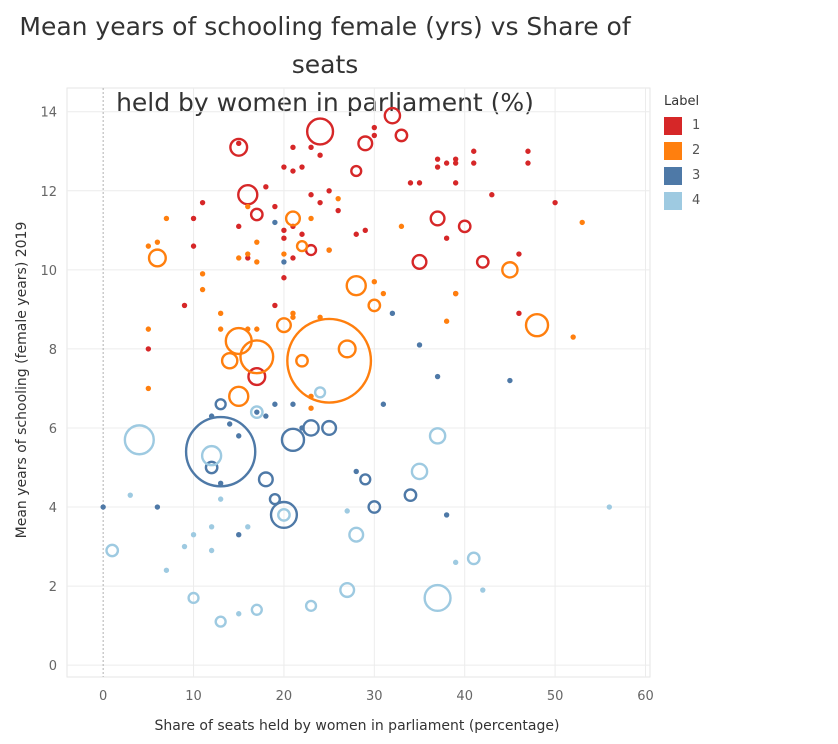 The width and height of the screenshot is (838, 744). I want to click on legend-item-3: 3, so click(682, 175).